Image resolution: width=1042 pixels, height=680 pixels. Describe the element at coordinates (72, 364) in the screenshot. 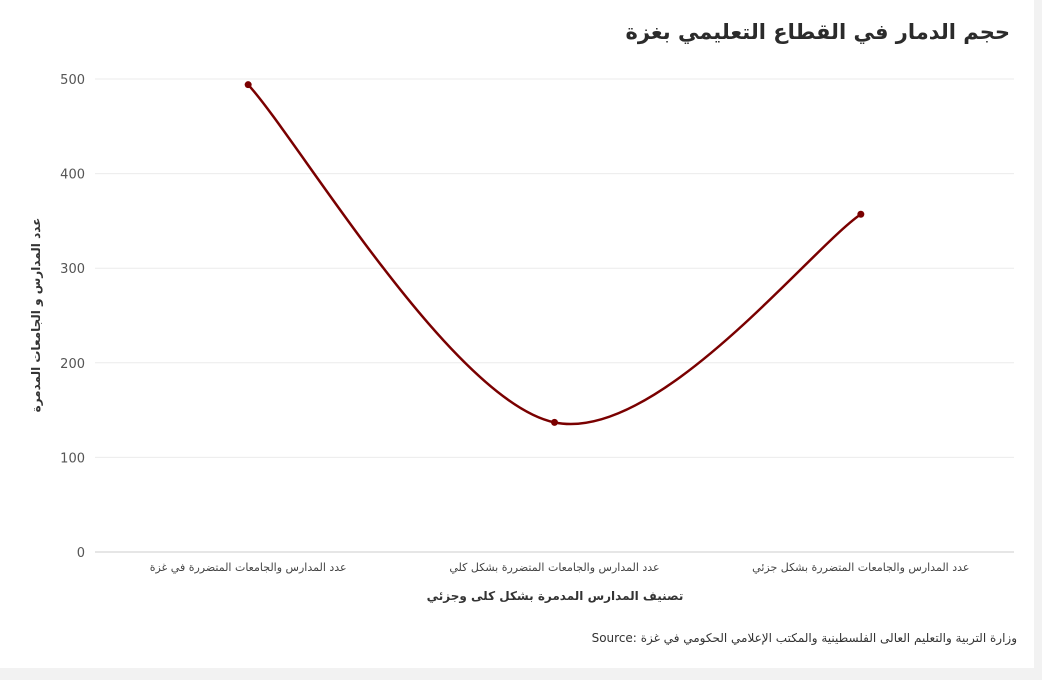

I see `y-tick-label: 200` at that location.